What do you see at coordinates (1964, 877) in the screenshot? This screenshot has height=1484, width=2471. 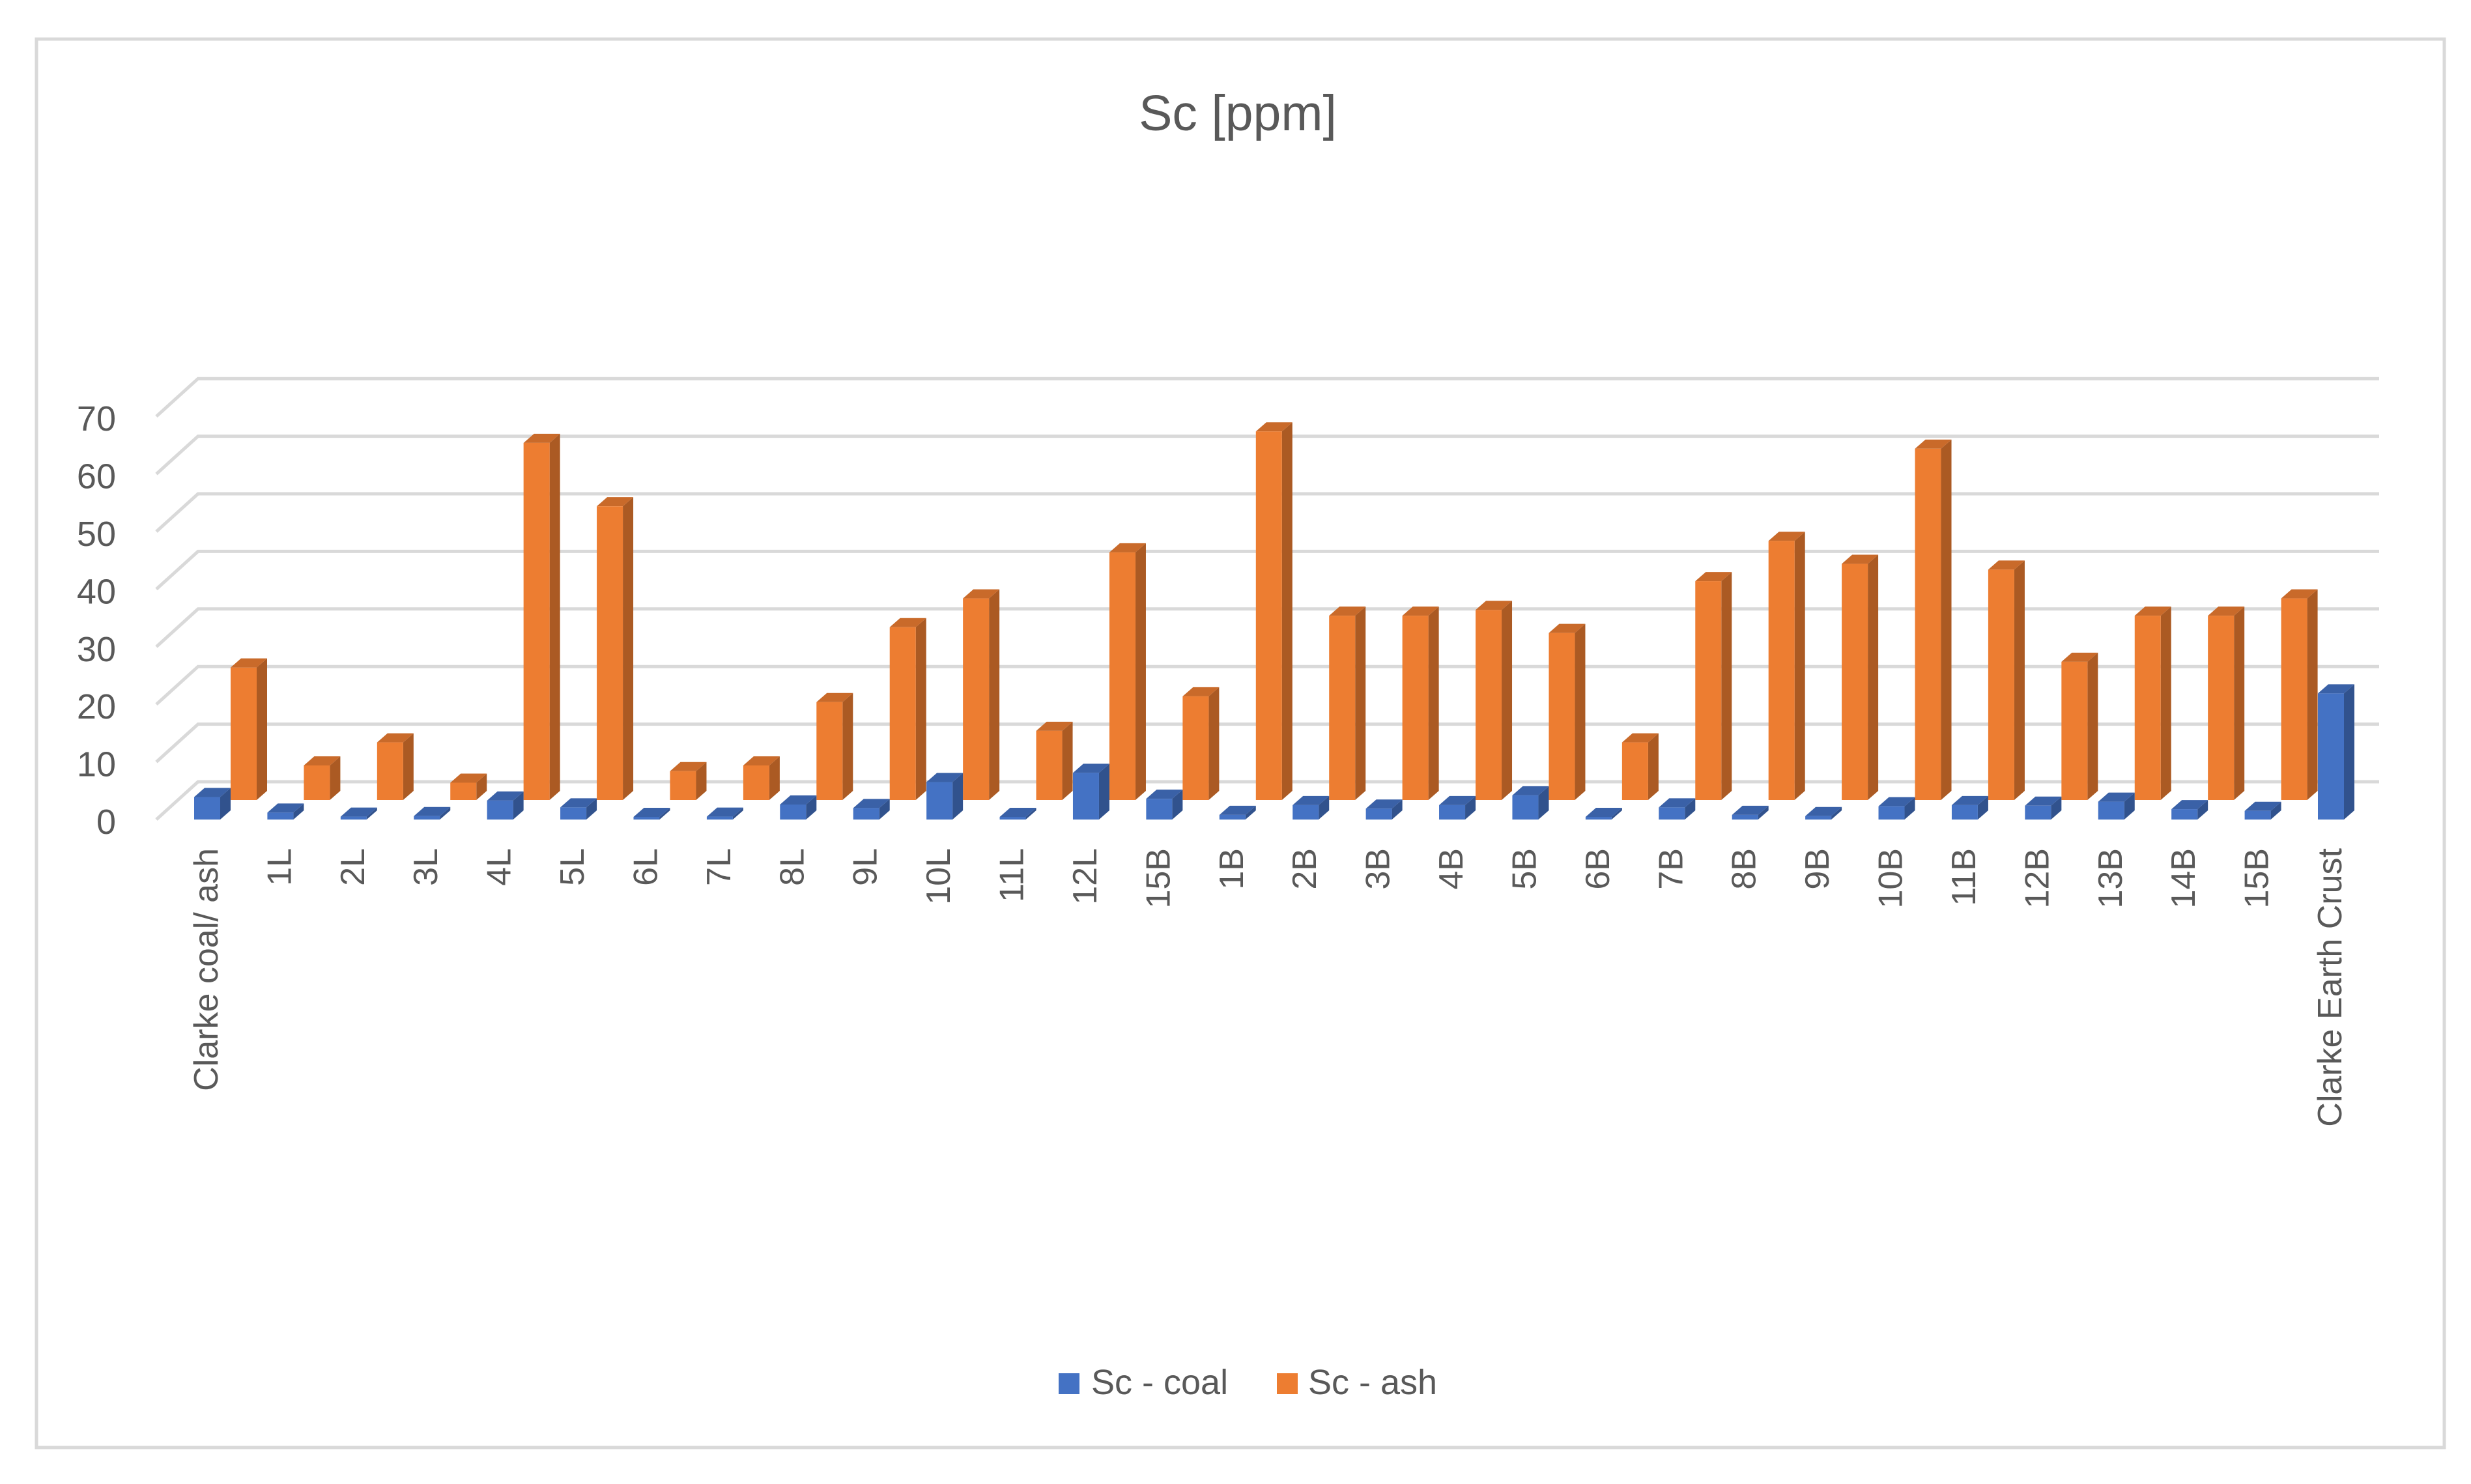 I see `x-tick-label: 11B` at bounding box center [1964, 877].